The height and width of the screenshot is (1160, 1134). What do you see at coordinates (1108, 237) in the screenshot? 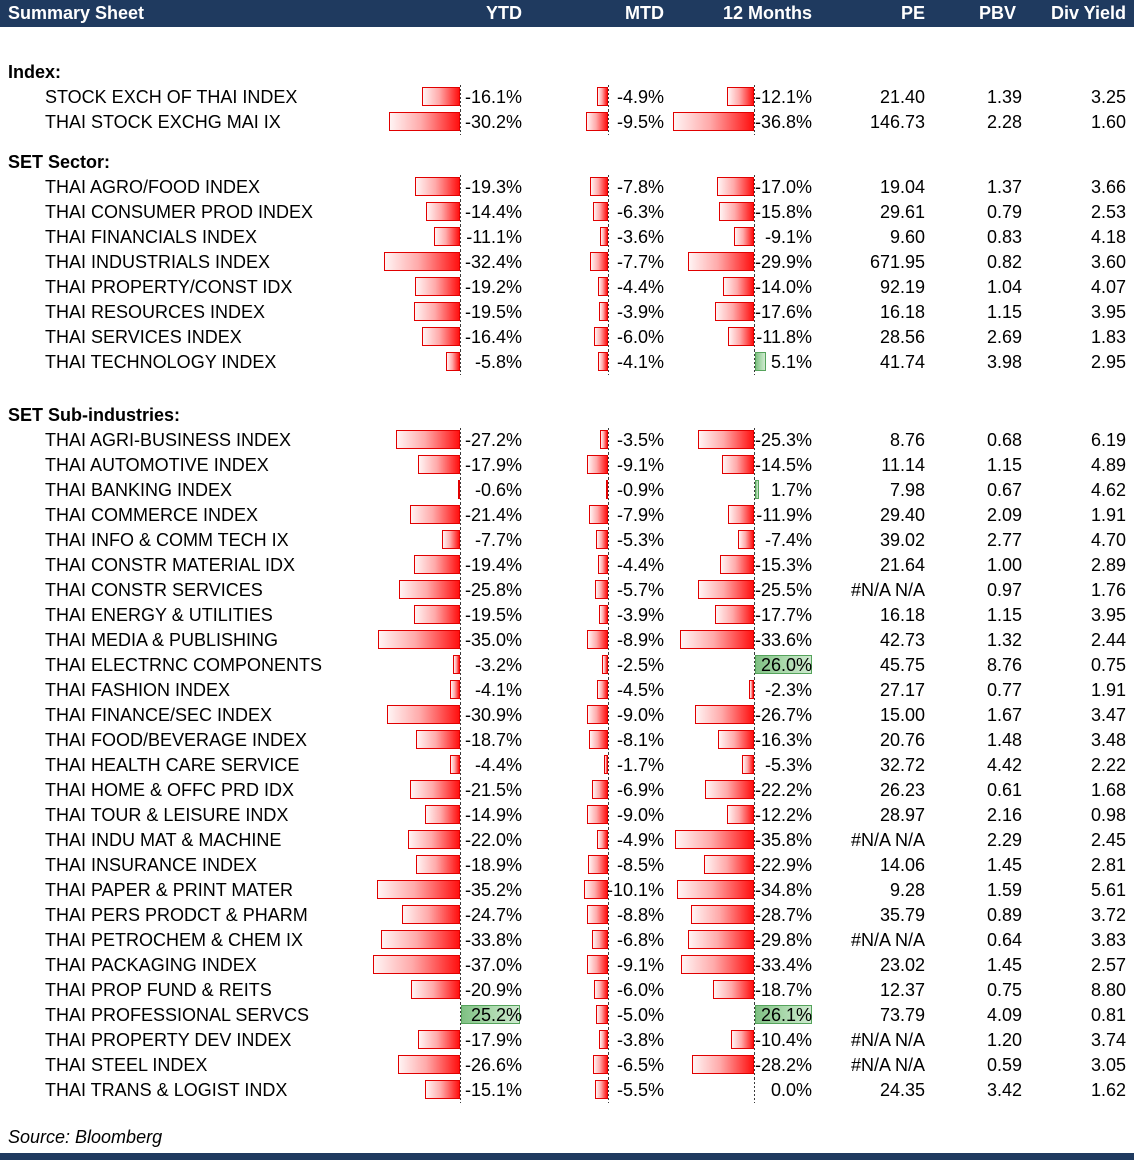
I see `div-yield-value: 4.18` at bounding box center [1108, 237].